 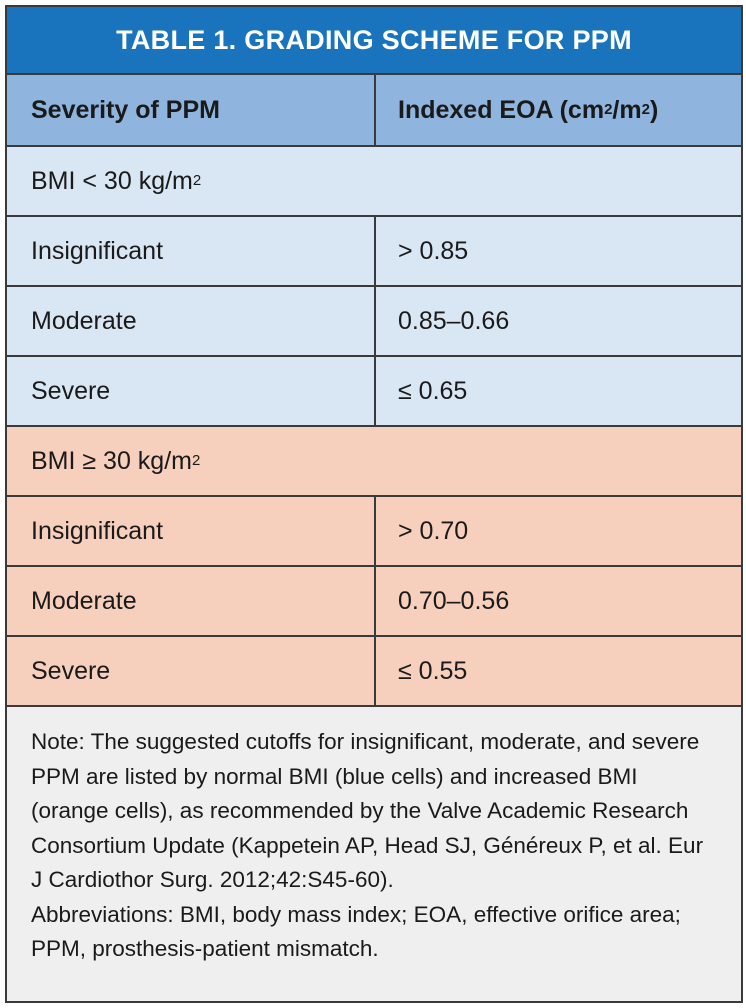 I want to click on header-severity: Severity of PPM, so click(x=191, y=110).